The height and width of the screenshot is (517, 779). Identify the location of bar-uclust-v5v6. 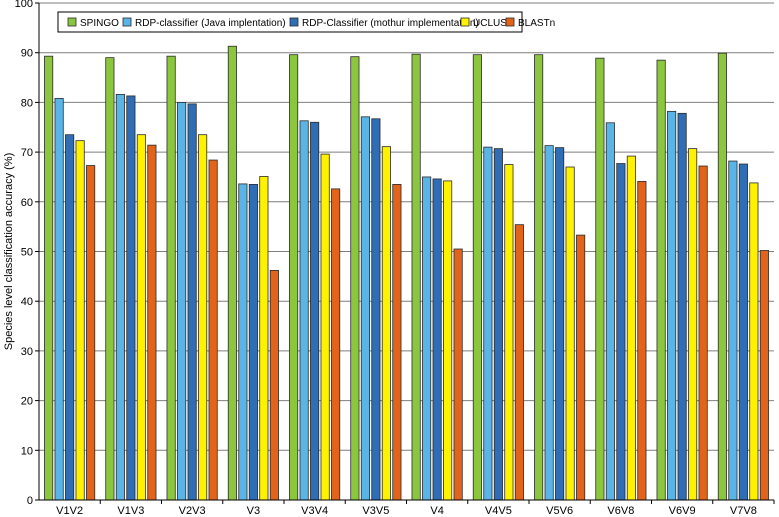
(570, 333).